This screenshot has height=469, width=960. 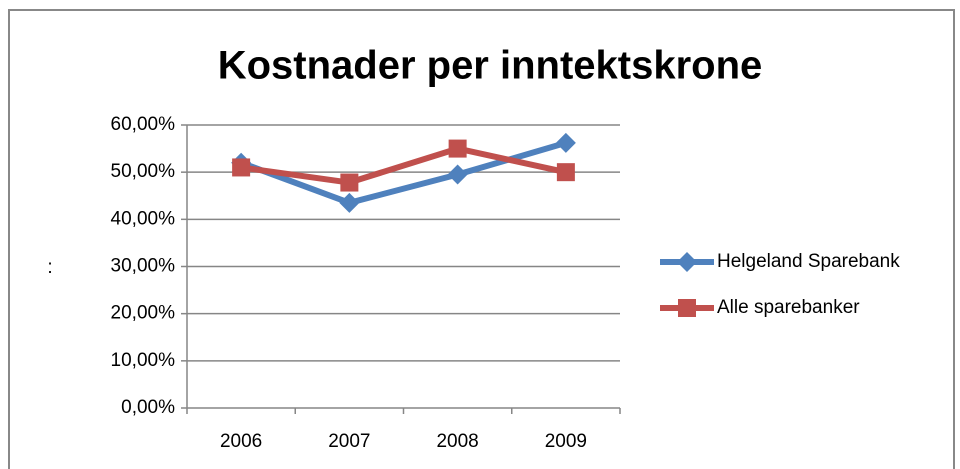 I want to click on y-tick-label: 50,00%, so click(x=143, y=171).